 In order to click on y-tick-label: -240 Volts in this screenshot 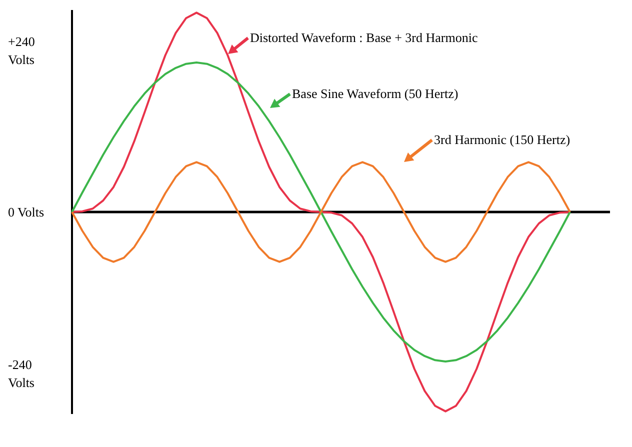, I will do `click(21, 373)`.